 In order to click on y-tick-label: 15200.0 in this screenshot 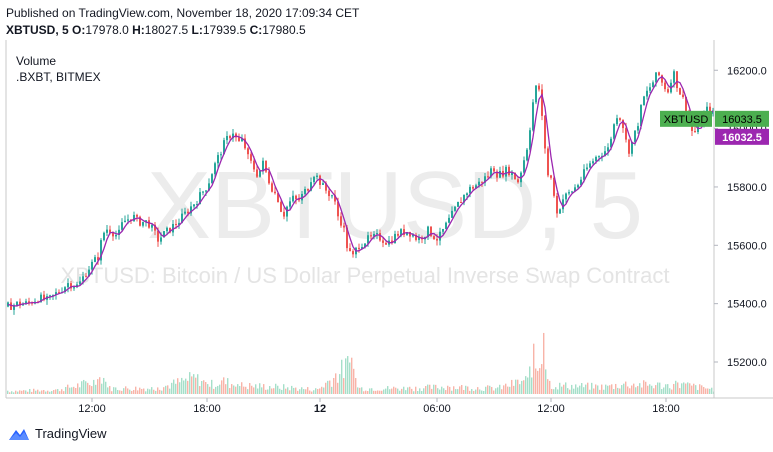, I will do `click(747, 363)`.